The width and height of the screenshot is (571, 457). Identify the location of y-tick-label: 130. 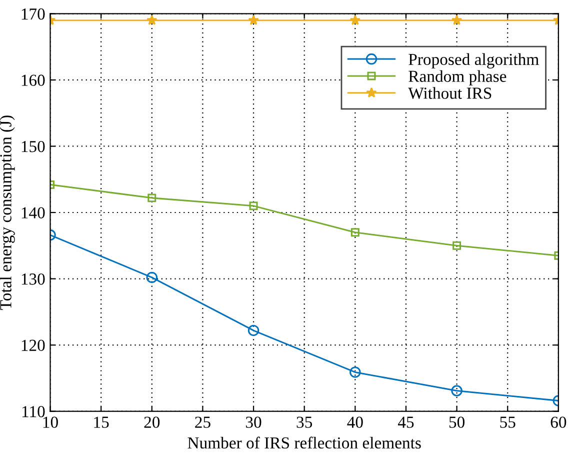
(33, 279).